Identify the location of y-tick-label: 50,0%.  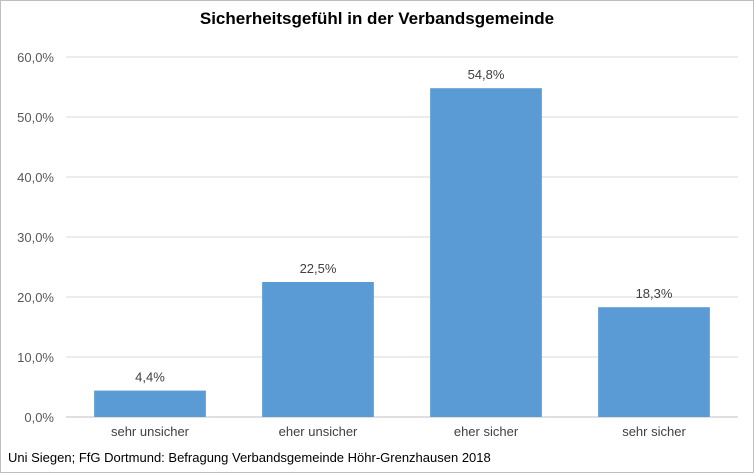
(35, 117).